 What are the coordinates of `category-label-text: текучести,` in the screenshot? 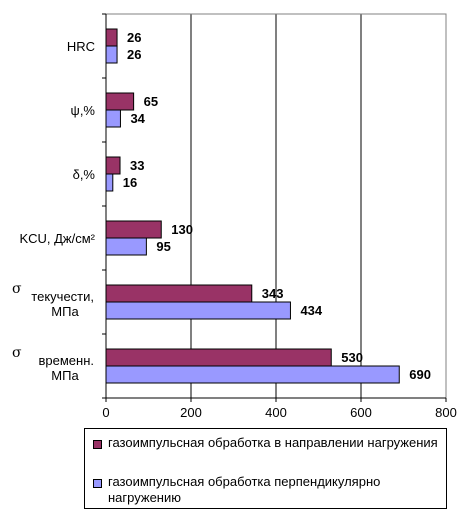 It's located at (62, 296).